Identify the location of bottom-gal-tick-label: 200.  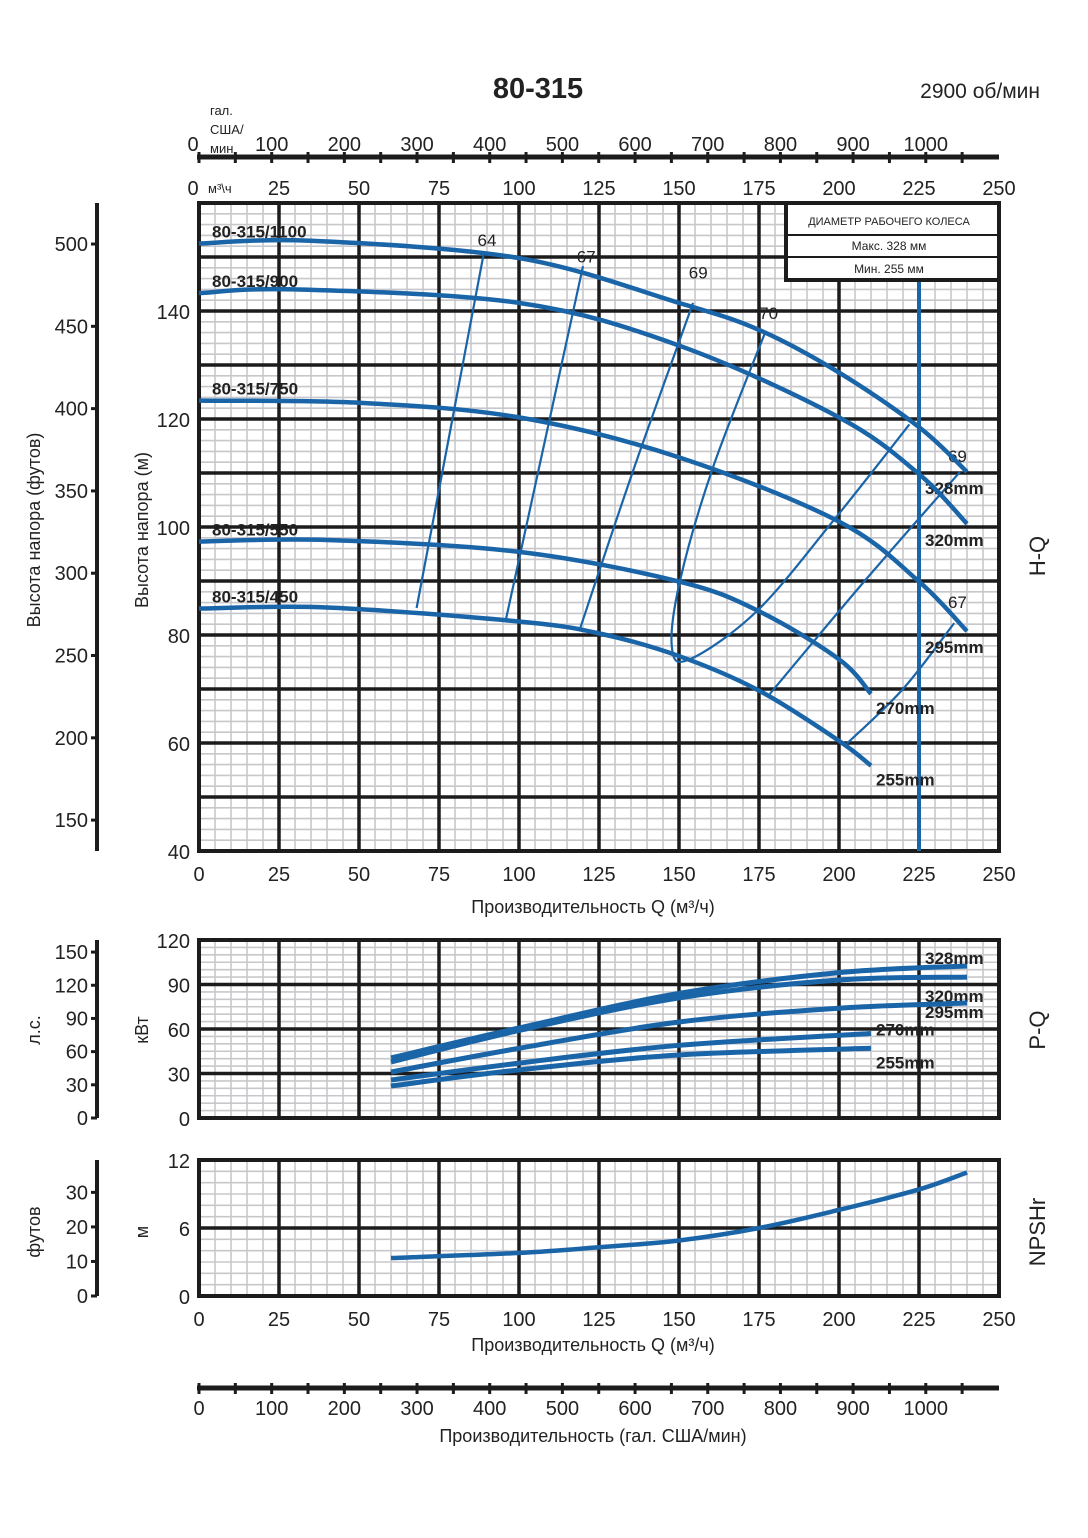
(344, 1409).